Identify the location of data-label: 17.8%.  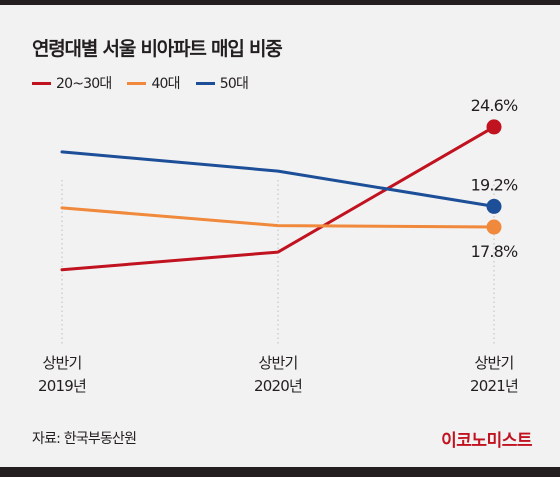
(494, 251).